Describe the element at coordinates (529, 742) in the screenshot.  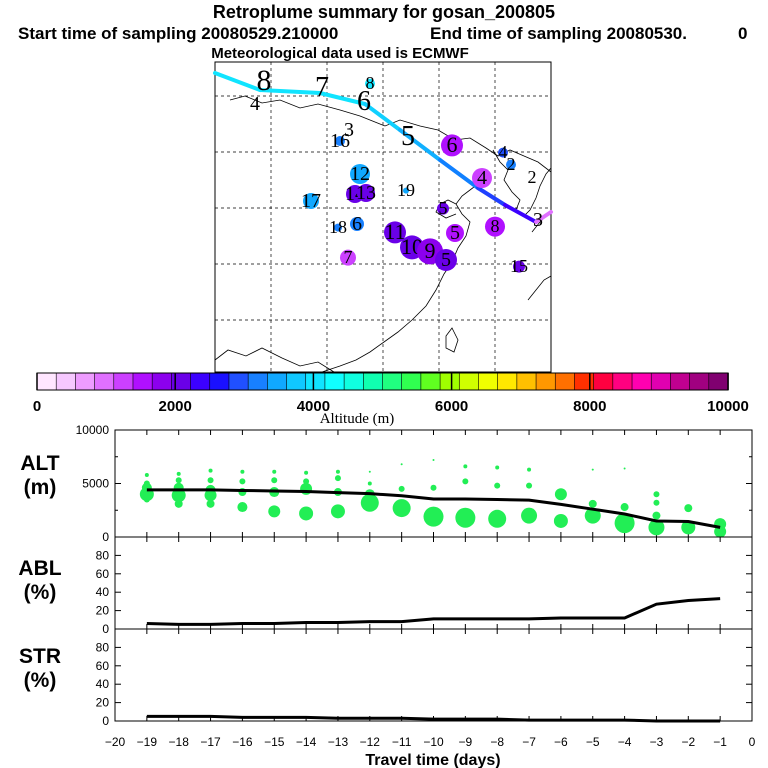
I see `x-tick-label: −7` at that location.